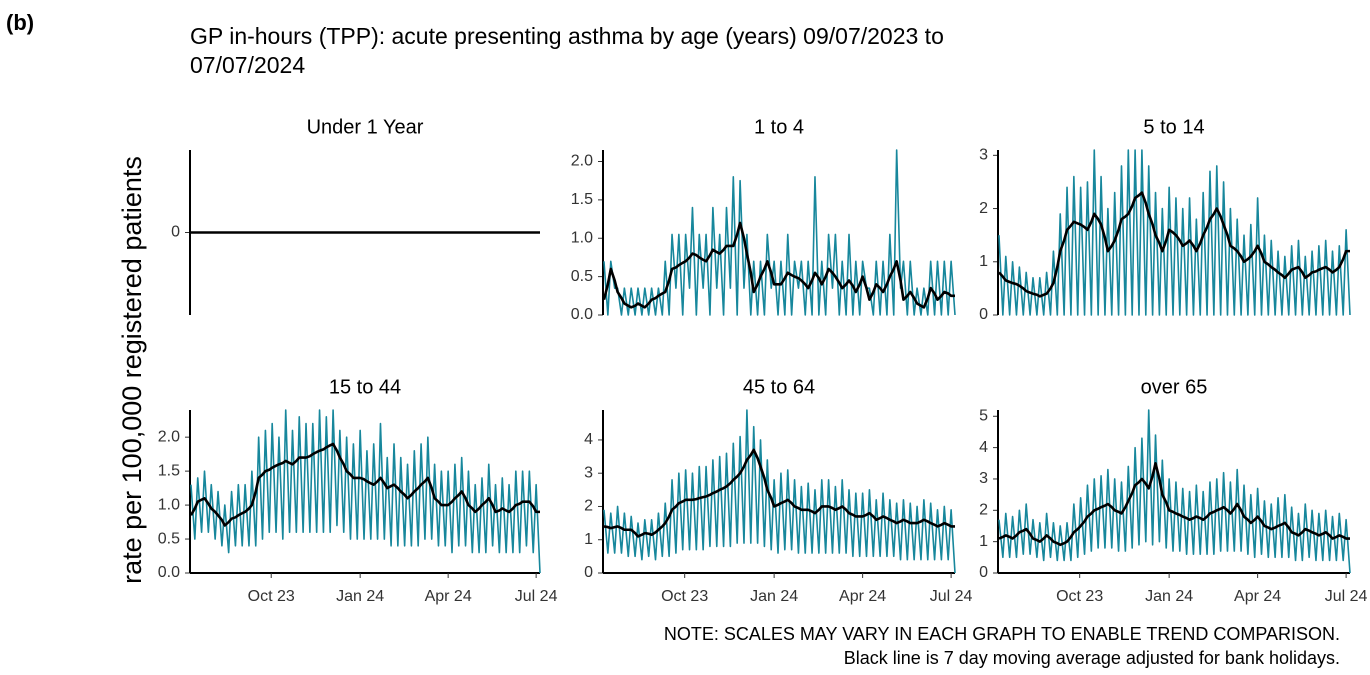 The image size is (1370, 675). Describe the element at coordinates (365, 127) in the screenshot. I see `panel-title: Under 1 Year` at that location.